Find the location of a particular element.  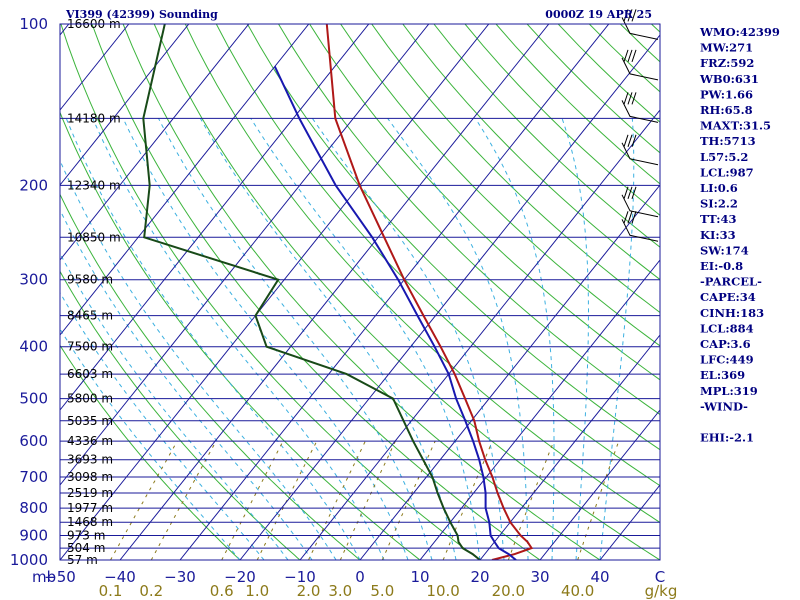

index-row: SW:174 is located at coordinates (724, 250).